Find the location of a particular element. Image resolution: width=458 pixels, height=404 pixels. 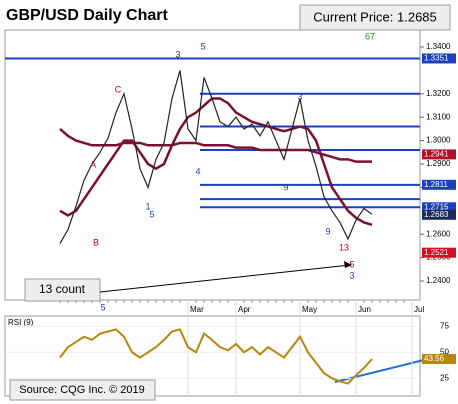

y-tick-label: 1.3200 is located at coordinates (438, 93).